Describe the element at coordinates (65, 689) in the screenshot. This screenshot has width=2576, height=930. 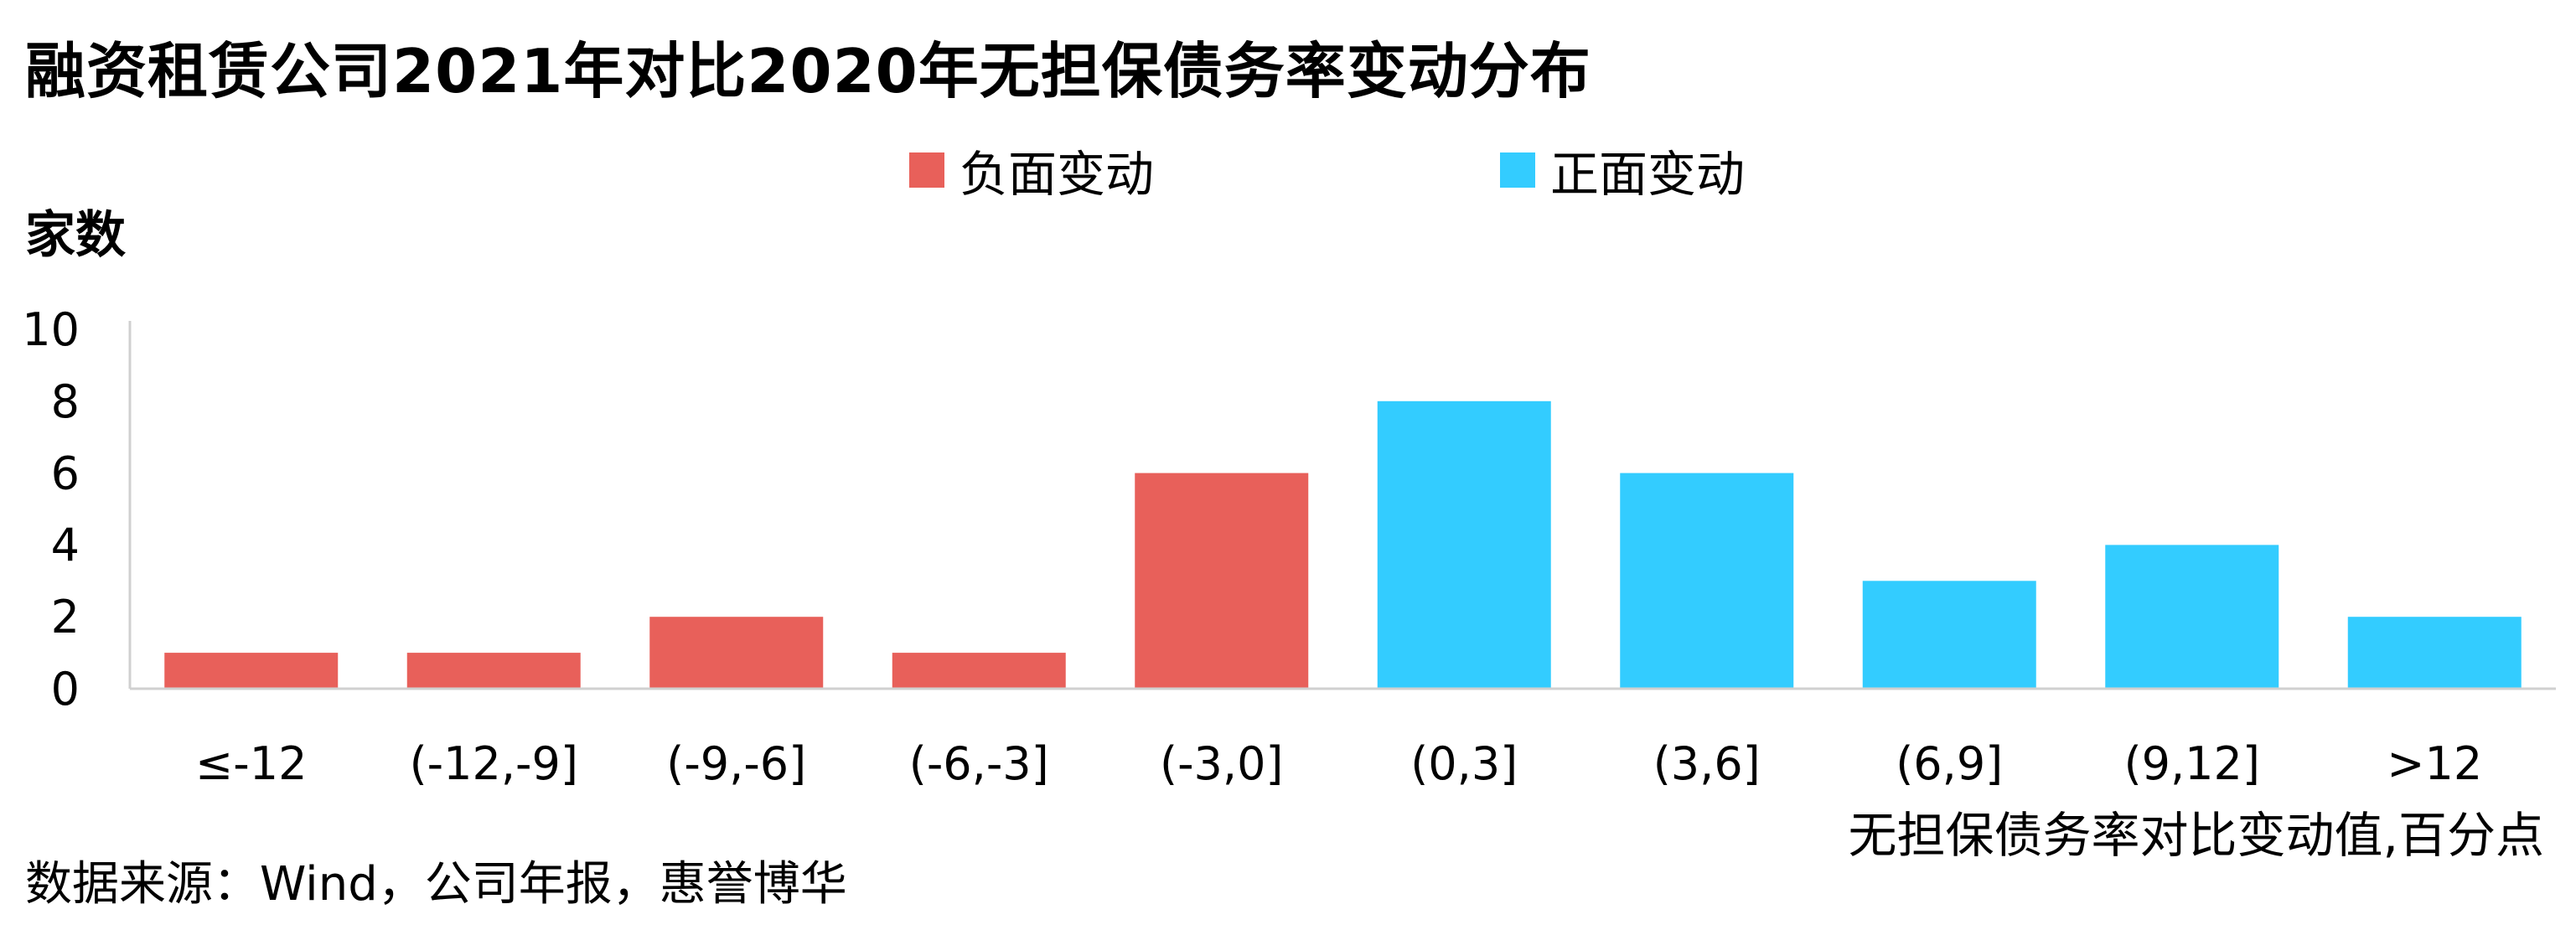
I see `y-tick-label: 0` at that location.